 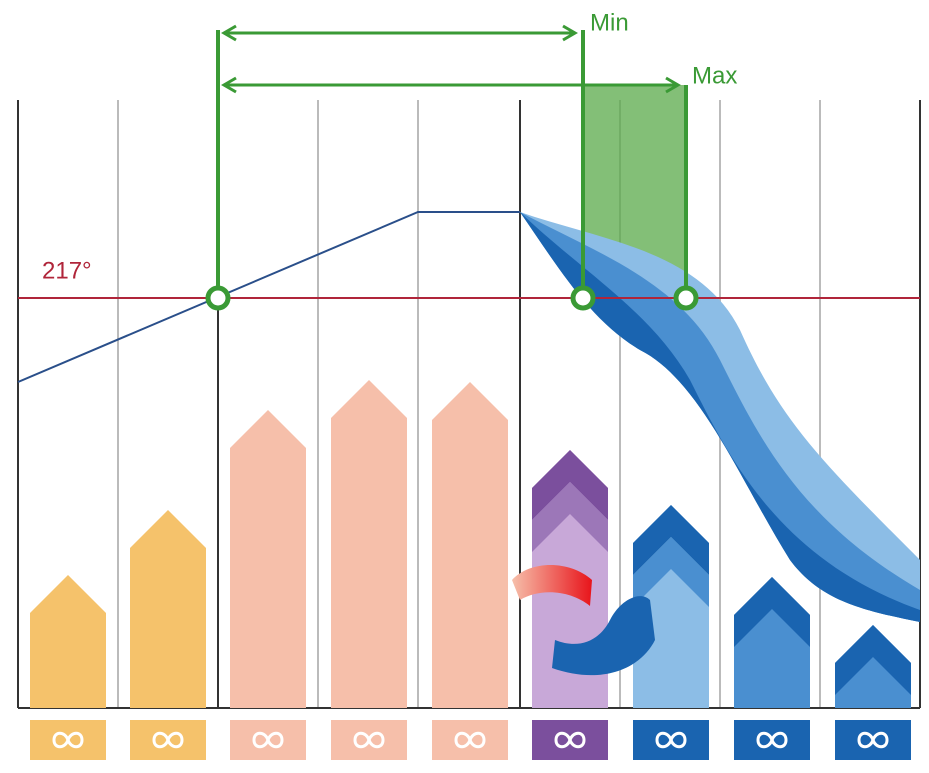 What do you see at coordinates (714, 75) in the screenshot?
I see `max-label: Max` at bounding box center [714, 75].